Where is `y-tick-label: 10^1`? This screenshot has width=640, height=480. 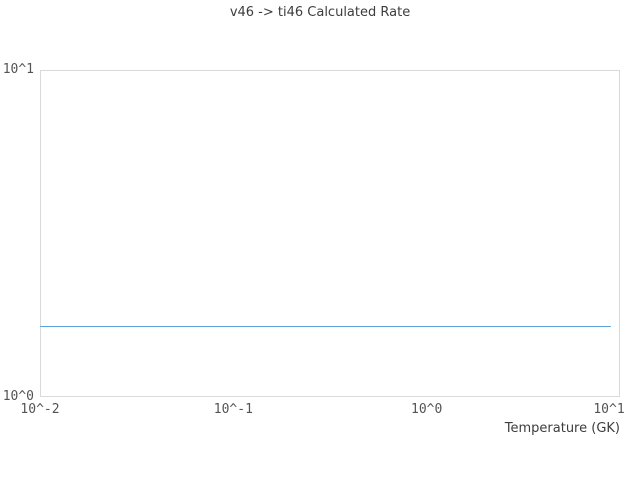 y-tick-label: 10^1 is located at coordinates (18, 69).